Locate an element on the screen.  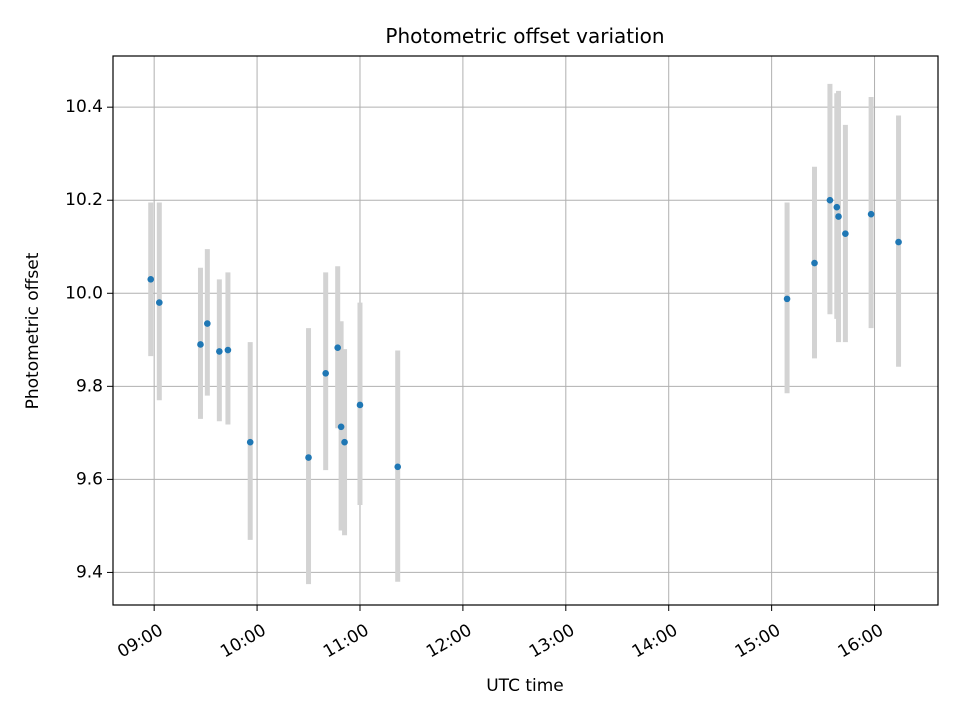
x-tick-label: 11:00 is located at coordinates (346, 641).